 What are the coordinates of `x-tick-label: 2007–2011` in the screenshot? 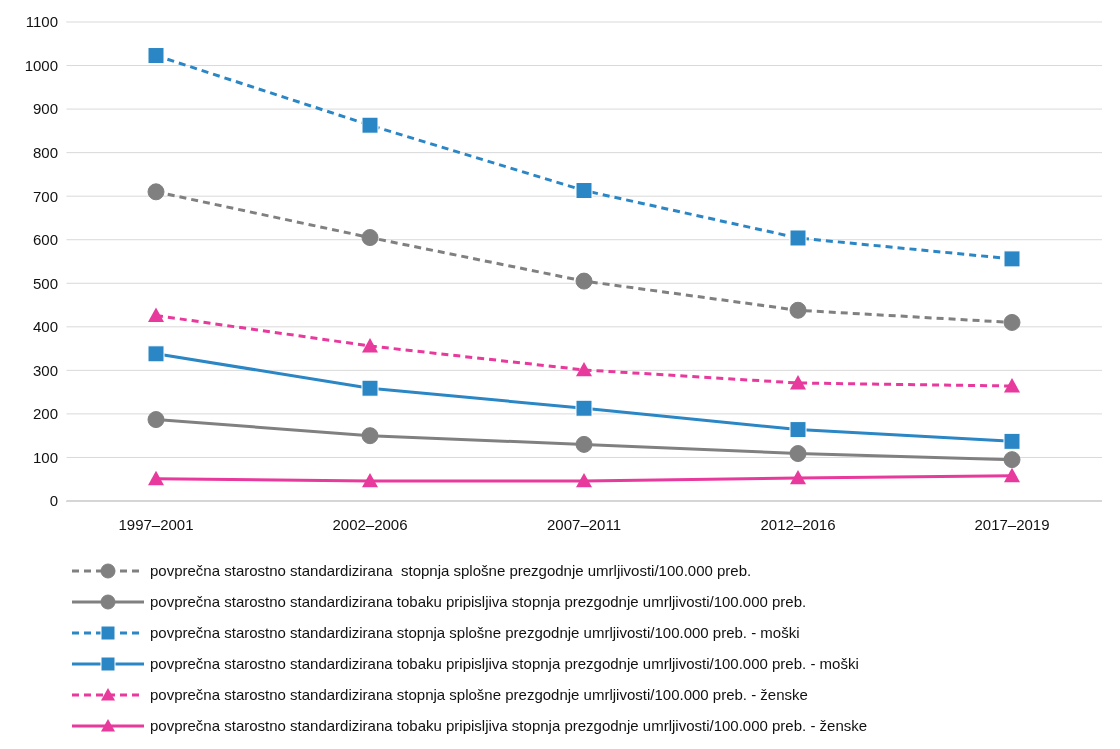 It's located at (584, 524).